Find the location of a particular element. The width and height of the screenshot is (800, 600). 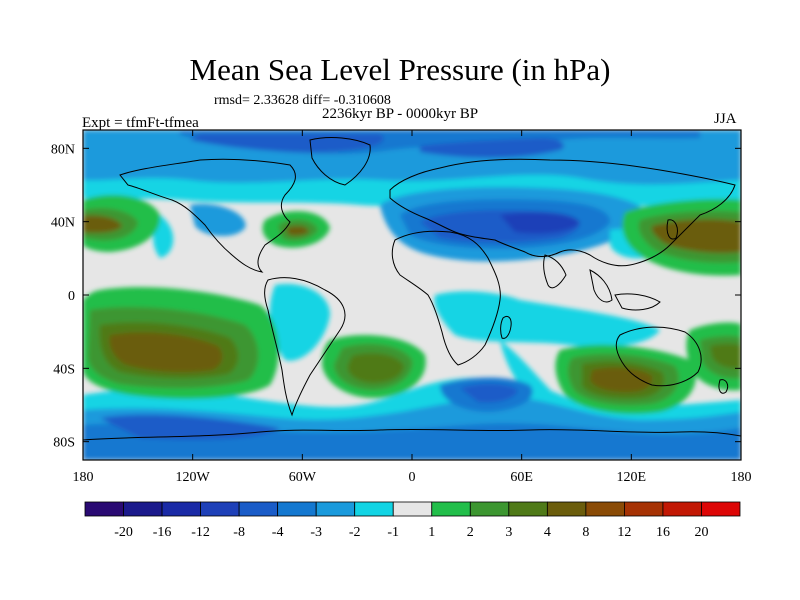

lat-tick-label: 40N is located at coordinates (63, 223).